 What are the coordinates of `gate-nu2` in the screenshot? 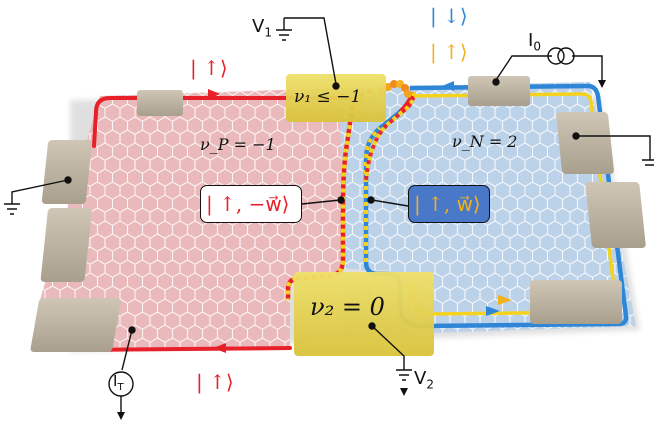 It's located at (364, 314).